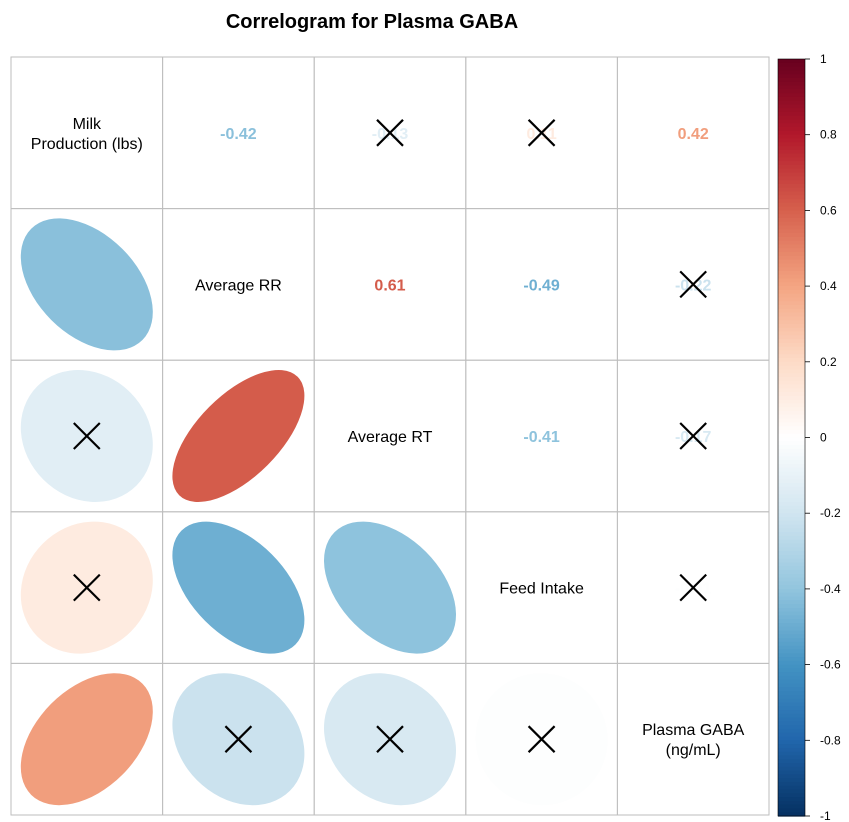 The height and width of the screenshot is (822, 849). Describe the element at coordinates (828, 286) in the screenshot. I see `colorbar-tick-label: 0.4` at that location.